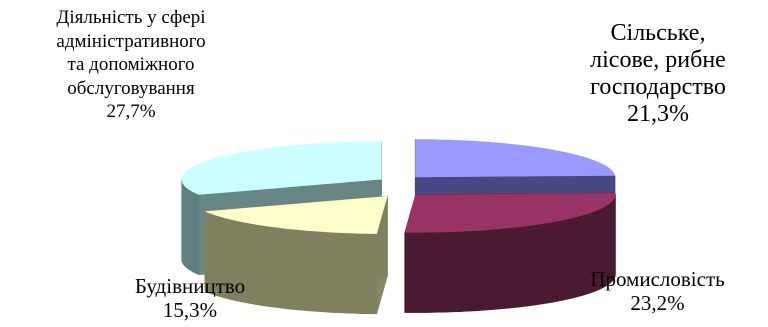 The height and width of the screenshot is (327, 768). Describe the element at coordinates (131, 112) in the screenshot. I see `value-label: 27,7%` at that location.